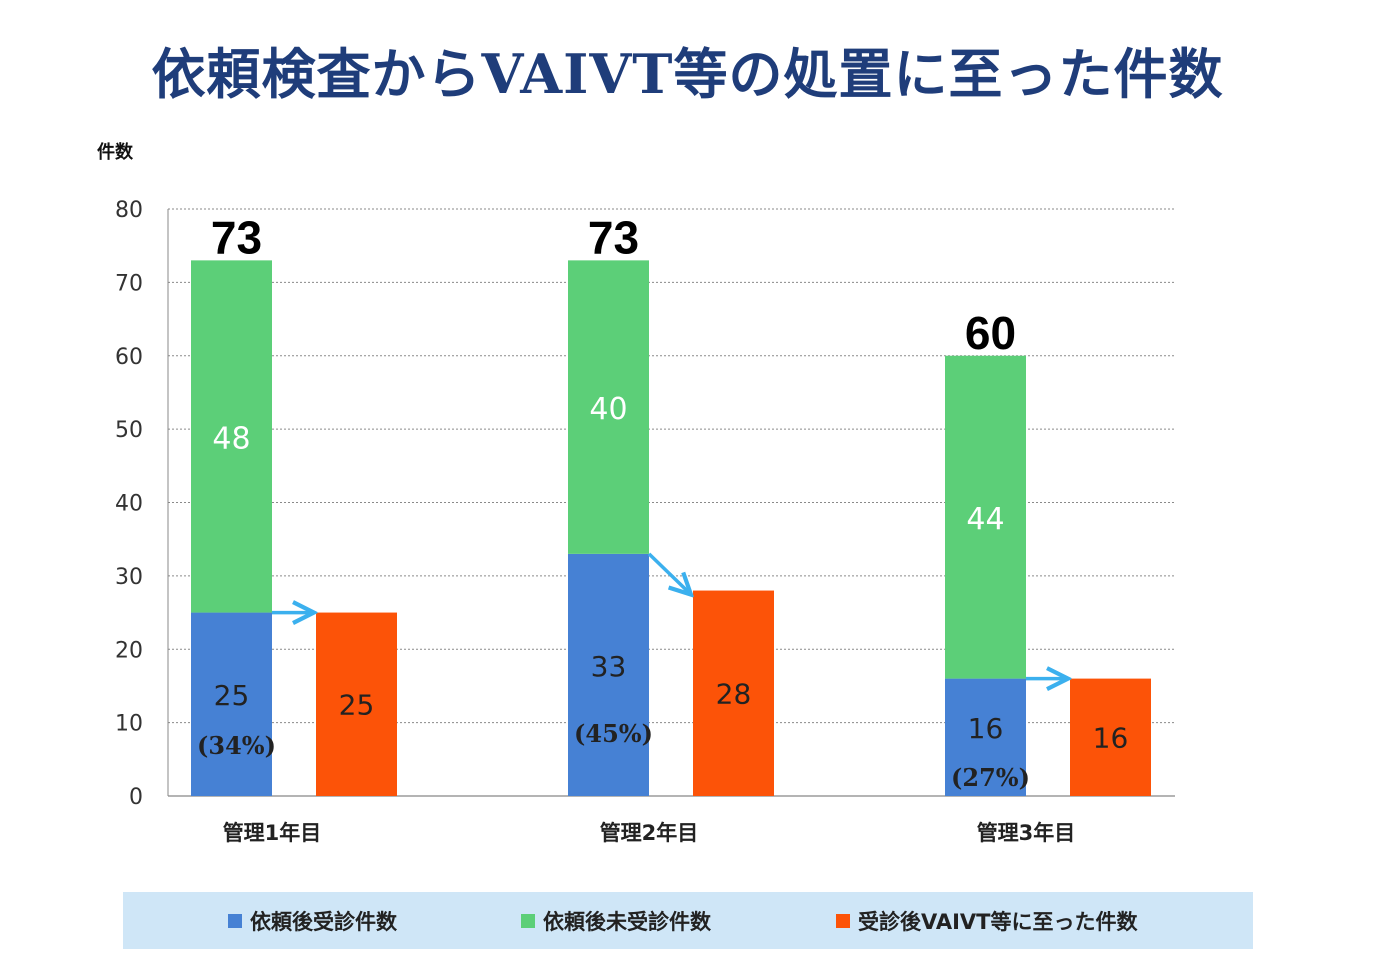 The height and width of the screenshot is (971, 1375). I want to click on data-label-blue: 33, so click(609, 666).